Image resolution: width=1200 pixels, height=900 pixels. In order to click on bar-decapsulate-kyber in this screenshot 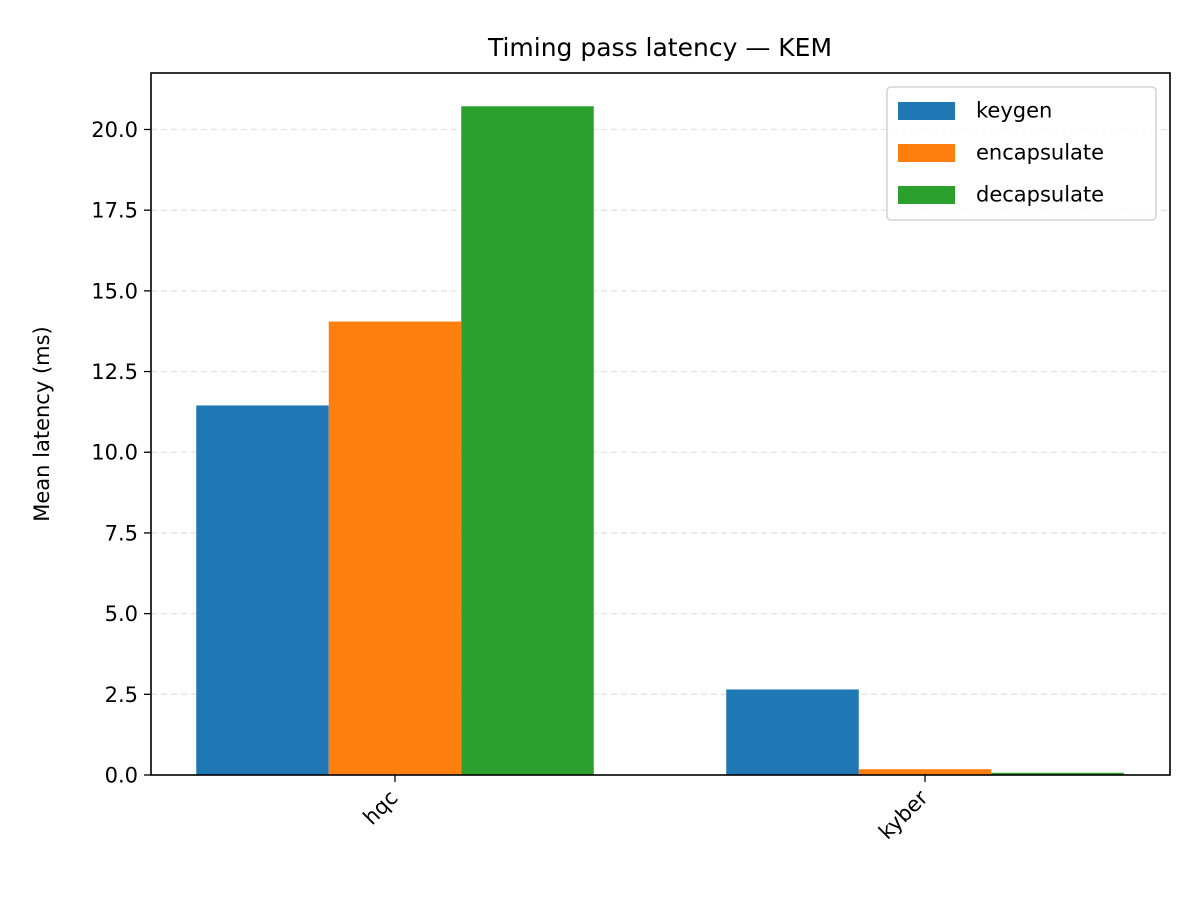, I will do `click(1057, 773)`.